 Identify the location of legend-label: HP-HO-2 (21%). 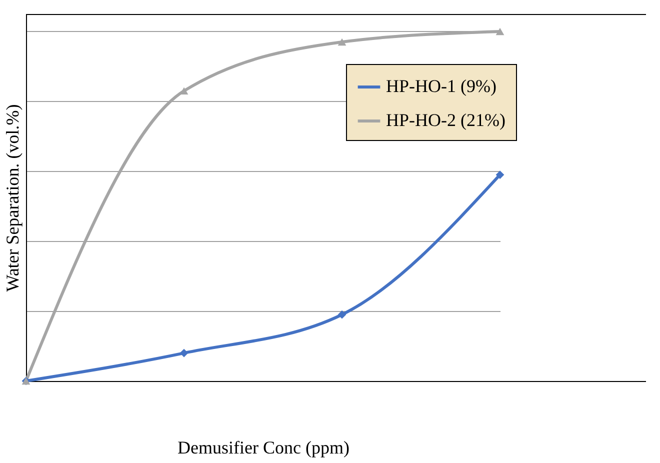
(446, 120).